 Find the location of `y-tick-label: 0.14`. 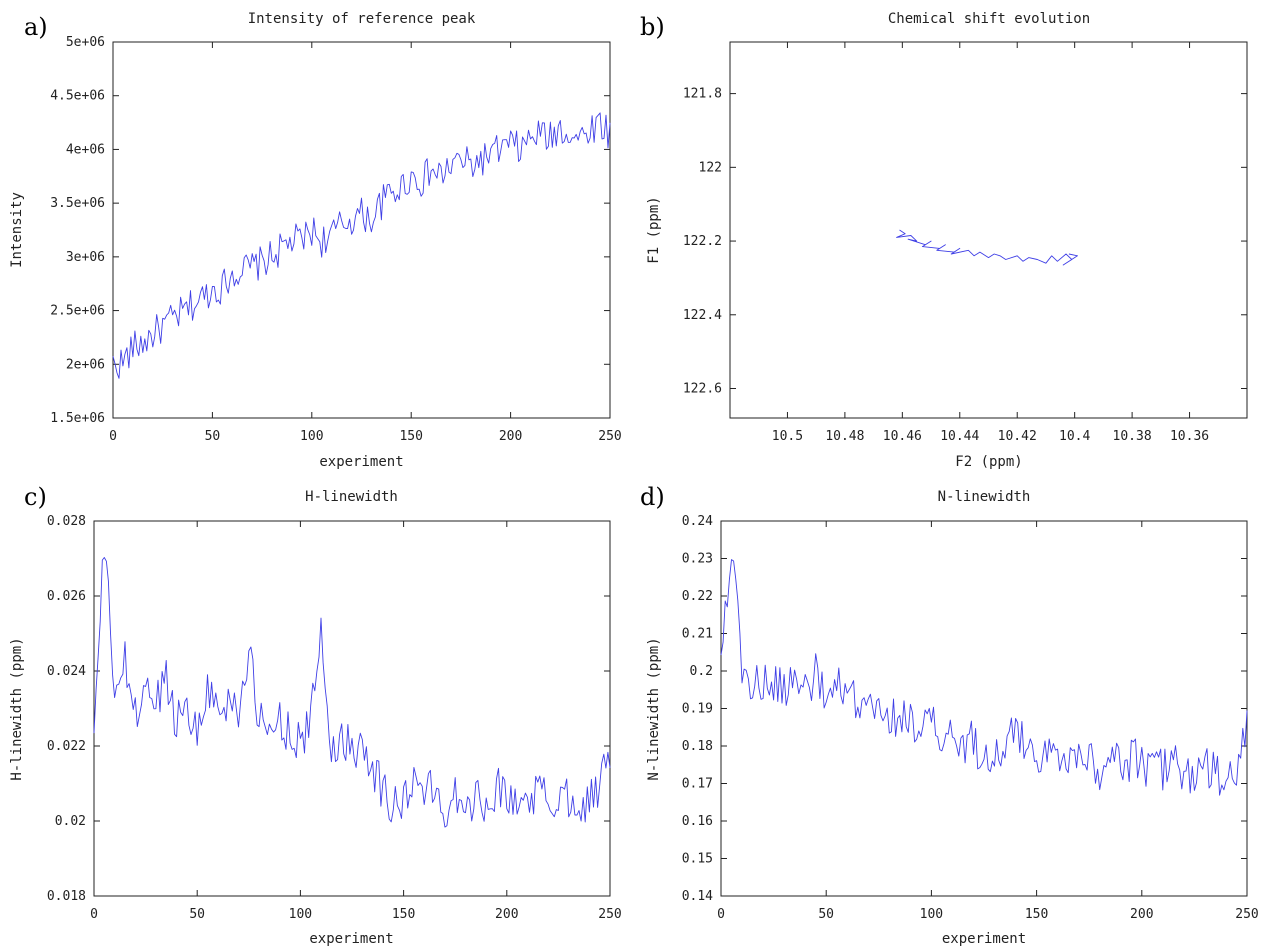

y-tick-label: 0.14 is located at coordinates (697, 896).